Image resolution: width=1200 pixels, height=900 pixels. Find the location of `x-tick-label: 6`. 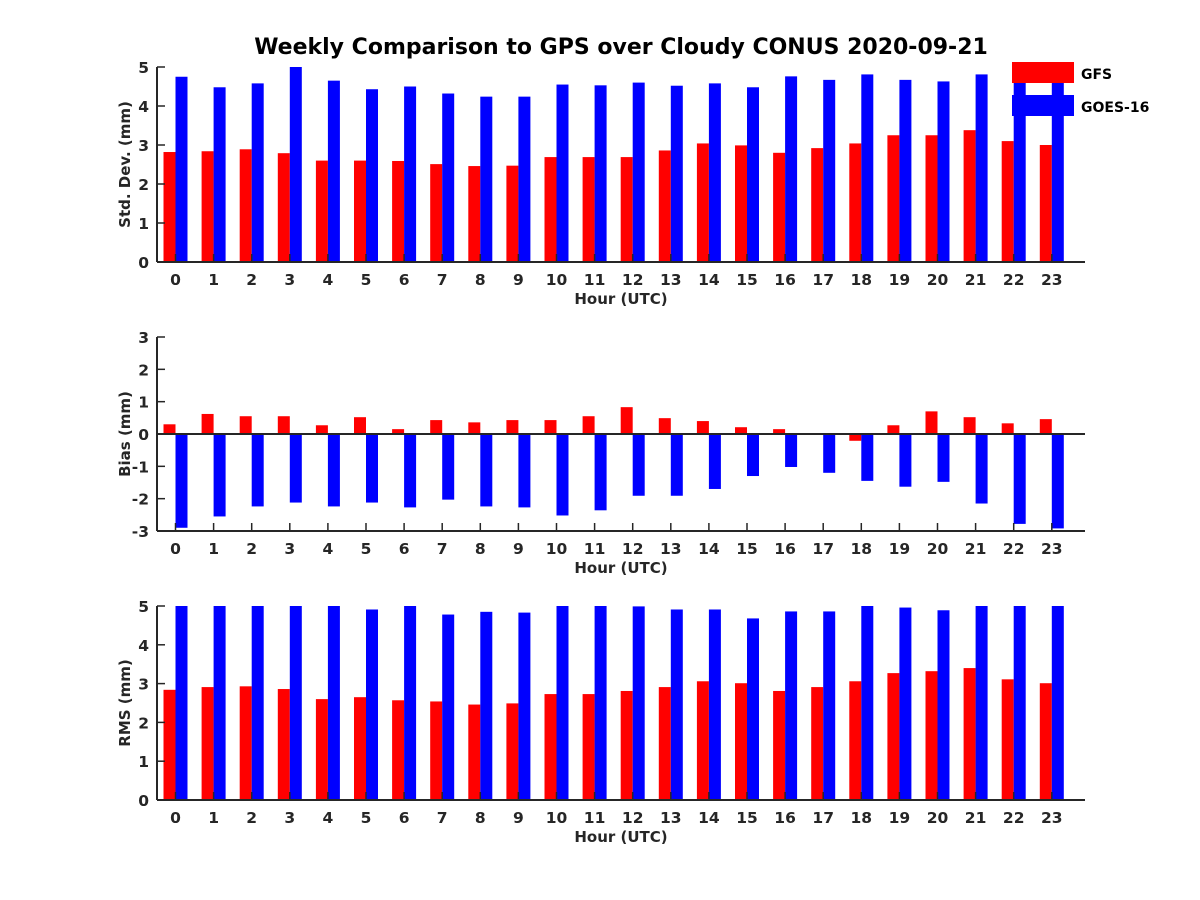

x-tick-label: 6 is located at coordinates (404, 549).